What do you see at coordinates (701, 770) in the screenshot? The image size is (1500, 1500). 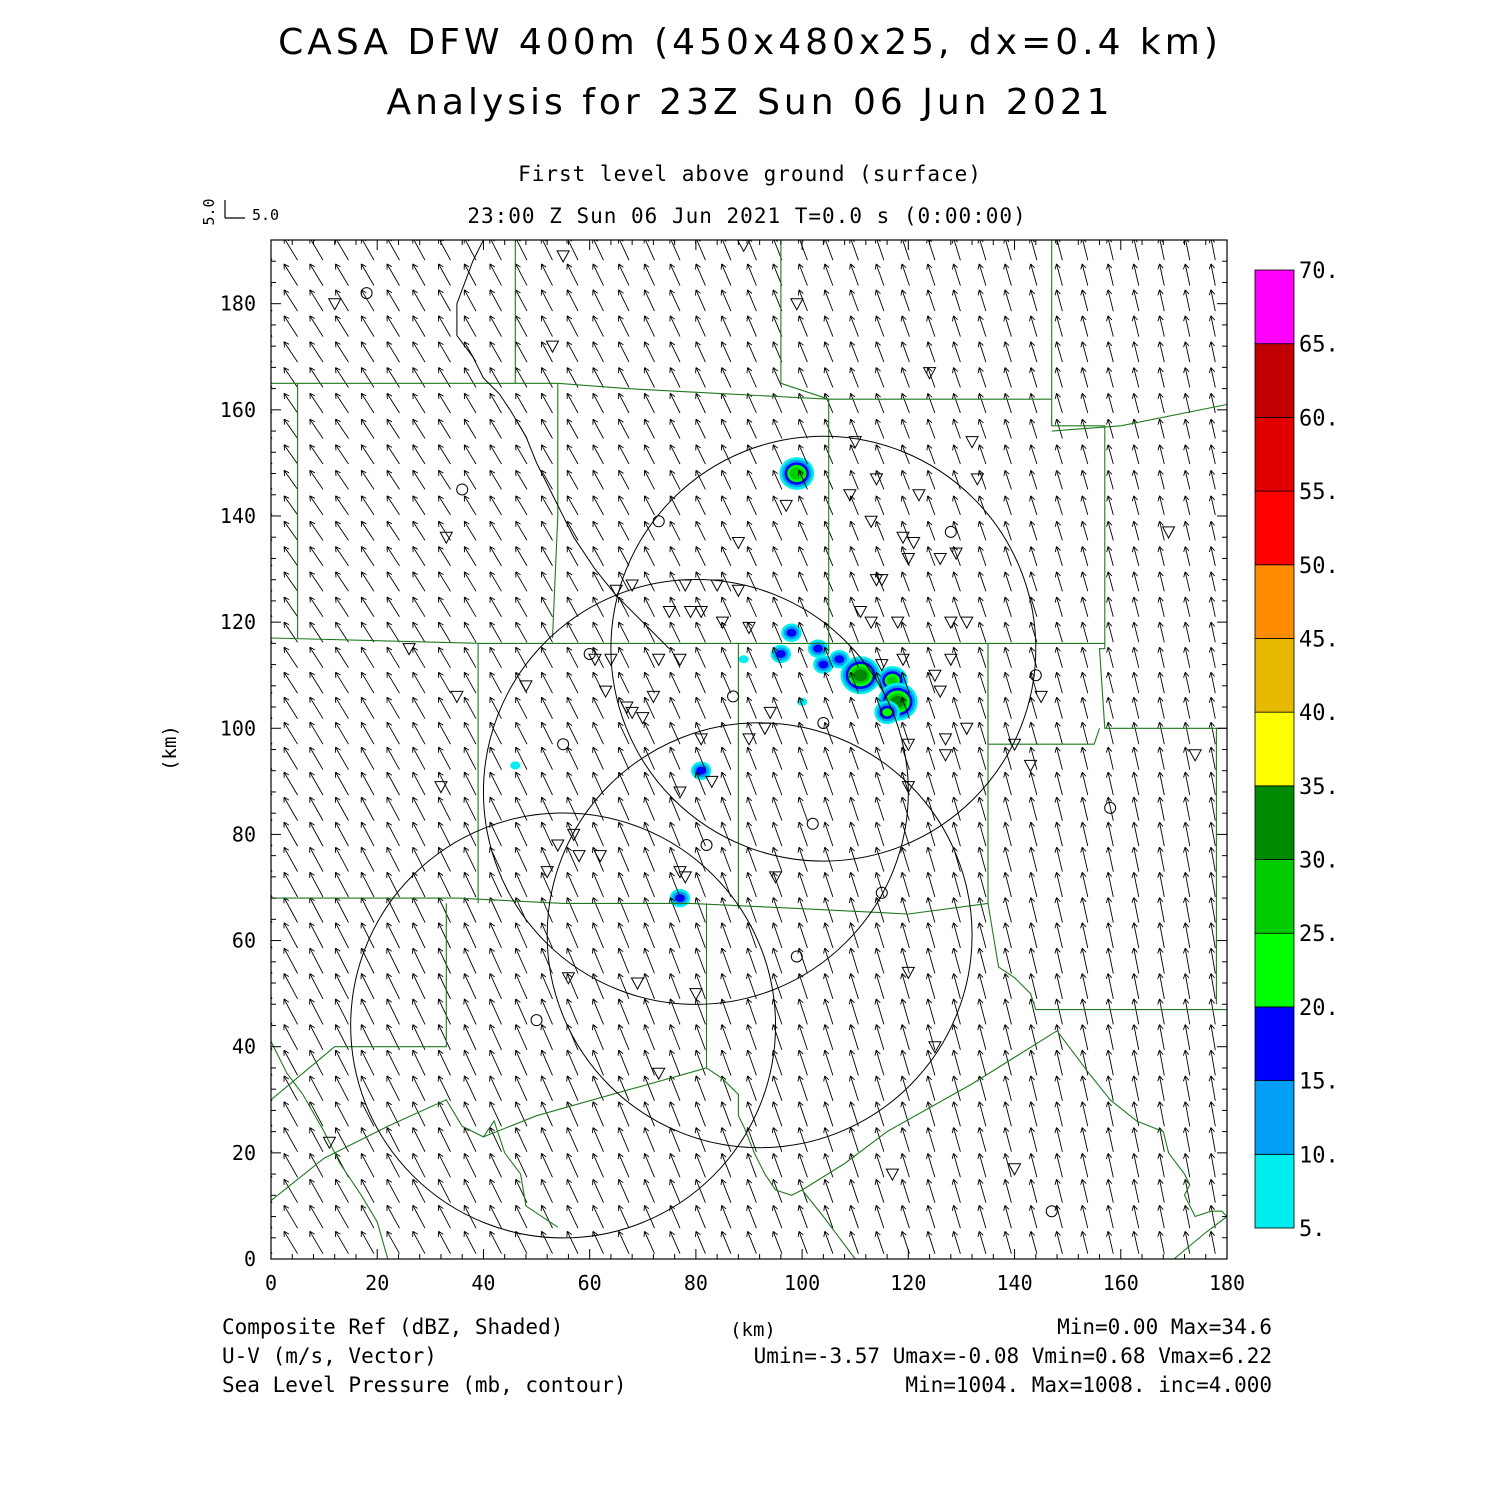 I see `reflectivity-cell` at bounding box center [701, 770].